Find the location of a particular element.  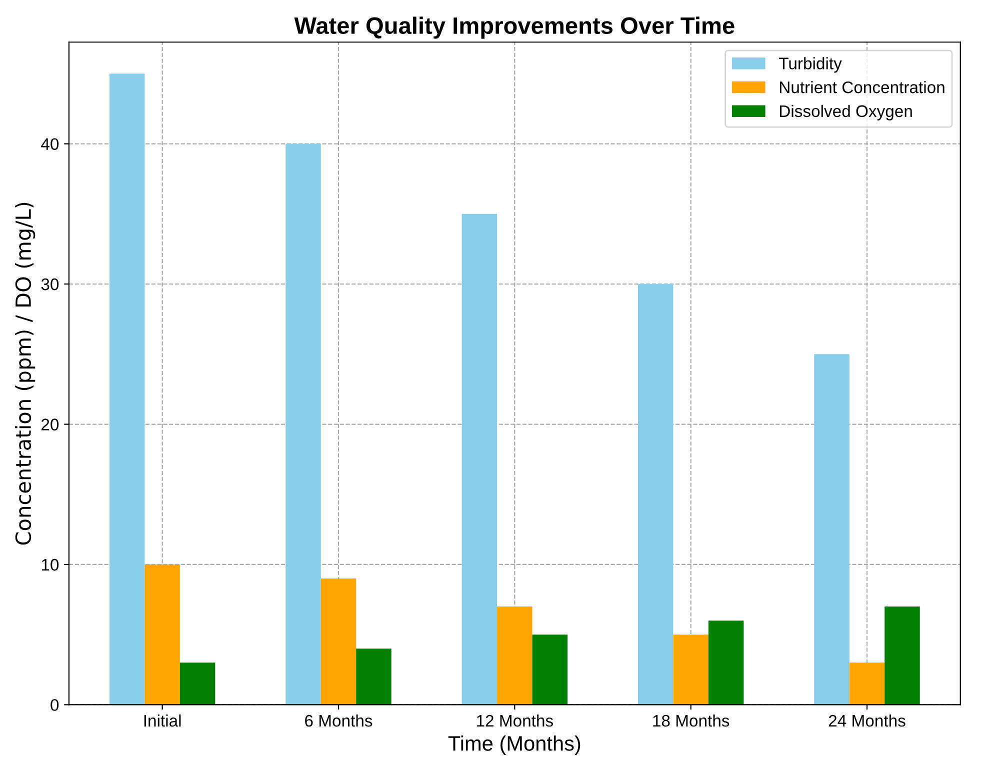

y-tick-label: 40 is located at coordinates (50, 144).